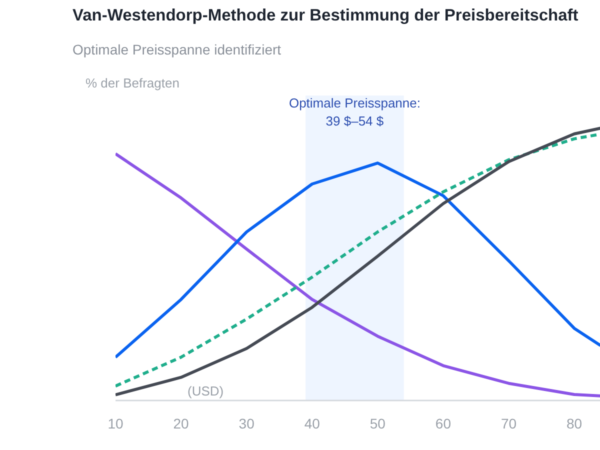  I want to click on x-tick-label: 80, so click(574, 424).